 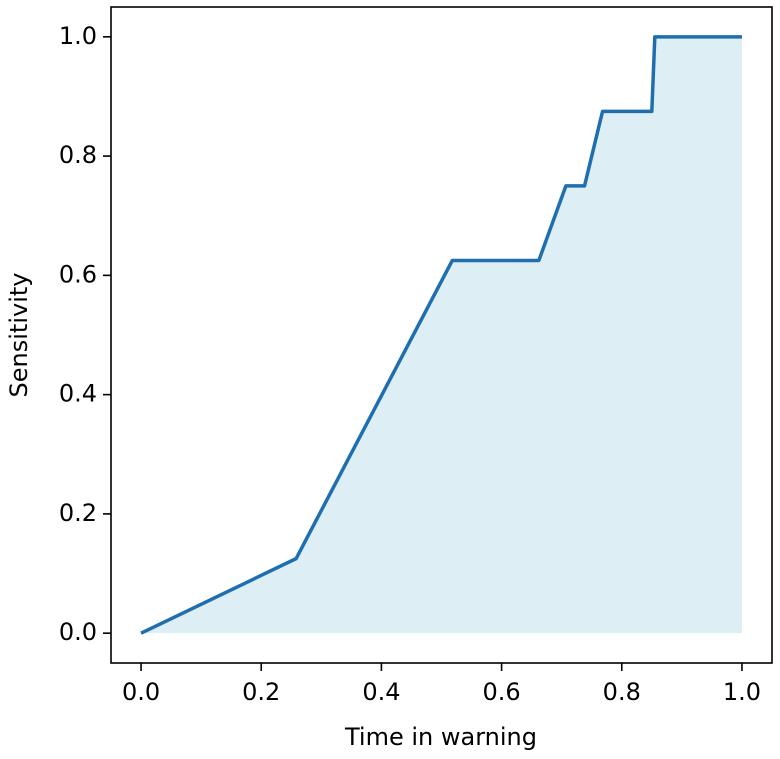 I want to click on x-tick-label: 0.8, so click(x=622, y=692).